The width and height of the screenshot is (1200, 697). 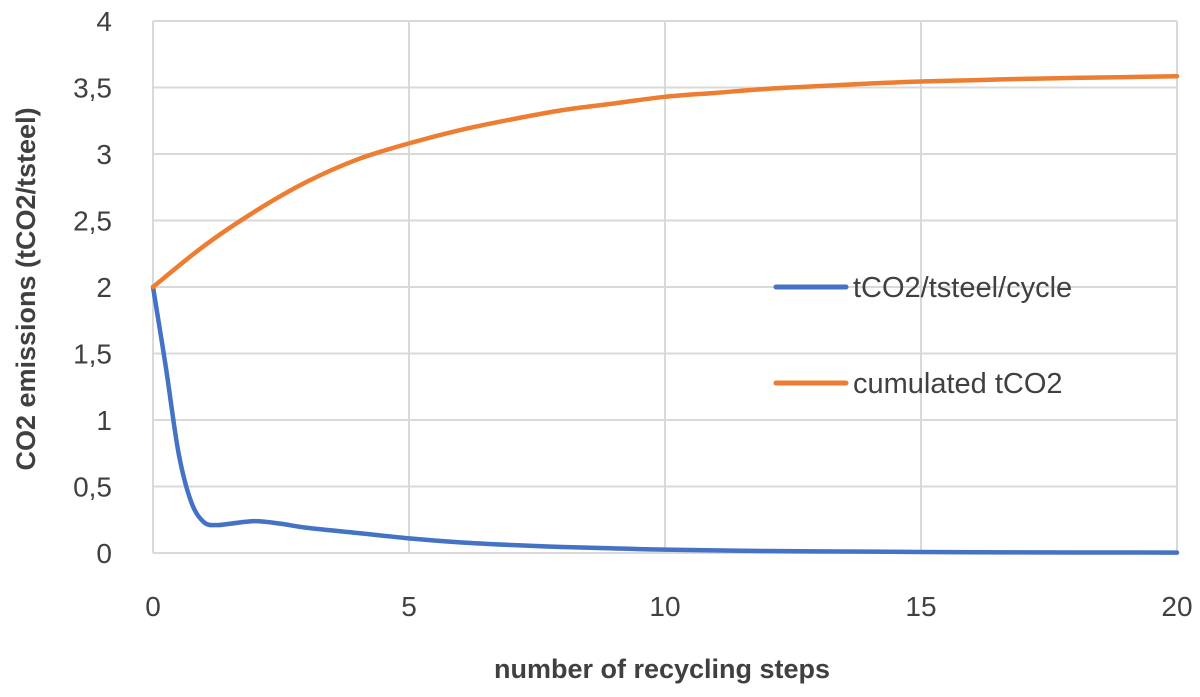 What do you see at coordinates (104, 420) in the screenshot?
I see `y-tick-label: 1` at bounding box center [104, 420].